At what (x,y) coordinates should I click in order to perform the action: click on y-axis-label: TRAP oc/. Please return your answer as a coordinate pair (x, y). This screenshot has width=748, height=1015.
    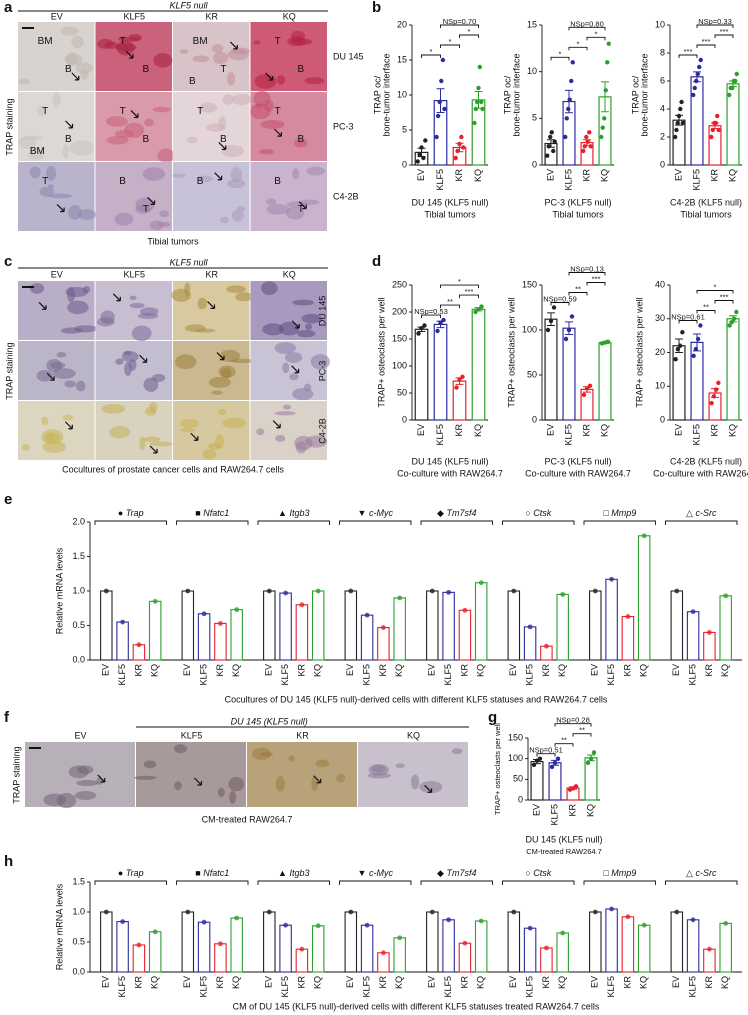
    Looking at the image, I should click on (507, 94).